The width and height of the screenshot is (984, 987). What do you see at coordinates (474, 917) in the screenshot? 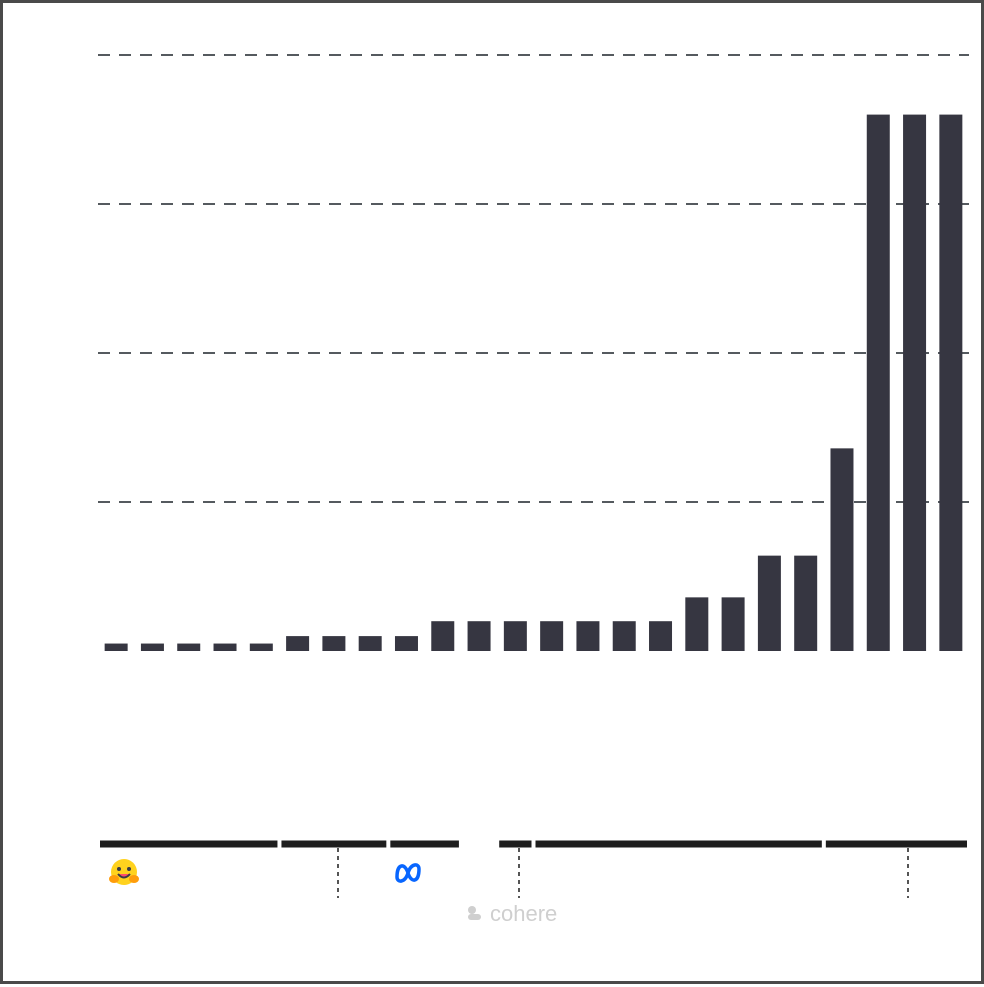
I see `cohere-icon-shape` at bounding box center [474, 917].